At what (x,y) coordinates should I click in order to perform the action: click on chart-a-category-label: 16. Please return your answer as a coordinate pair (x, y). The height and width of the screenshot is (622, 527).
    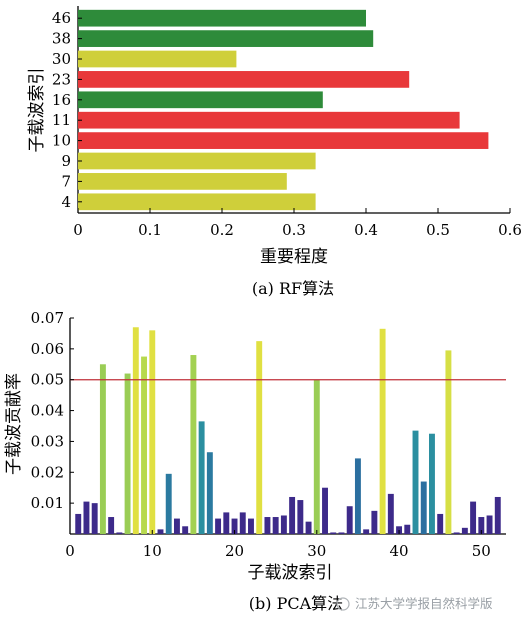
    Looking at the image, I should click on (61, 100).